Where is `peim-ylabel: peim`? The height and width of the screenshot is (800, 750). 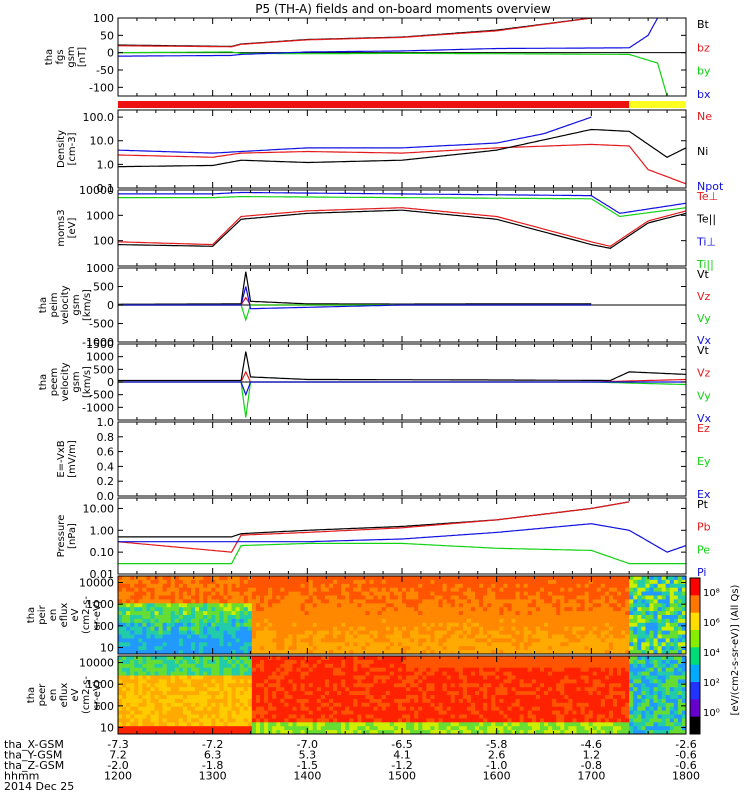 peim-ylabel: peim is located at coordinates (54, 304).